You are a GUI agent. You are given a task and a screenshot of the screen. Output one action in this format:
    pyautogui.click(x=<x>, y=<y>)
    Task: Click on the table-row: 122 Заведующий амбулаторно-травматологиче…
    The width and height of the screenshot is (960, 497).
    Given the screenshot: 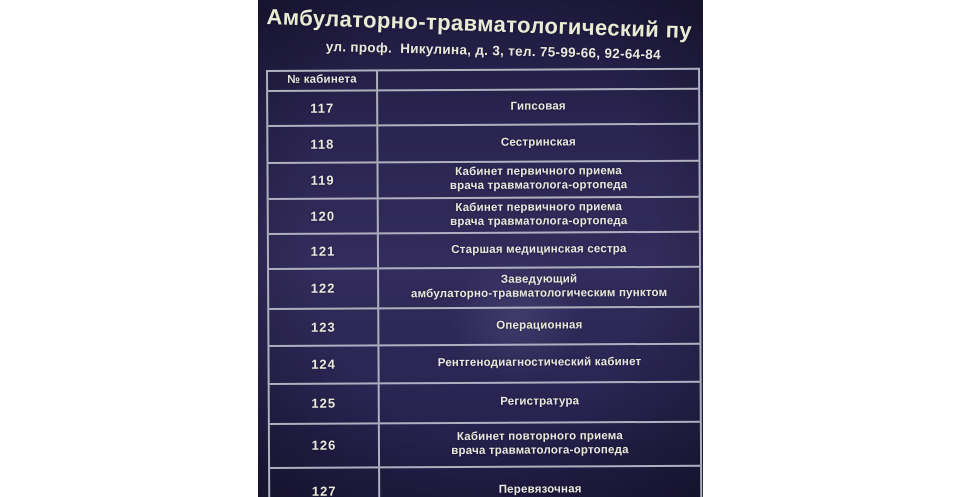 What is the action you would take?
    pyautogui.click(x=484, y=288)
    